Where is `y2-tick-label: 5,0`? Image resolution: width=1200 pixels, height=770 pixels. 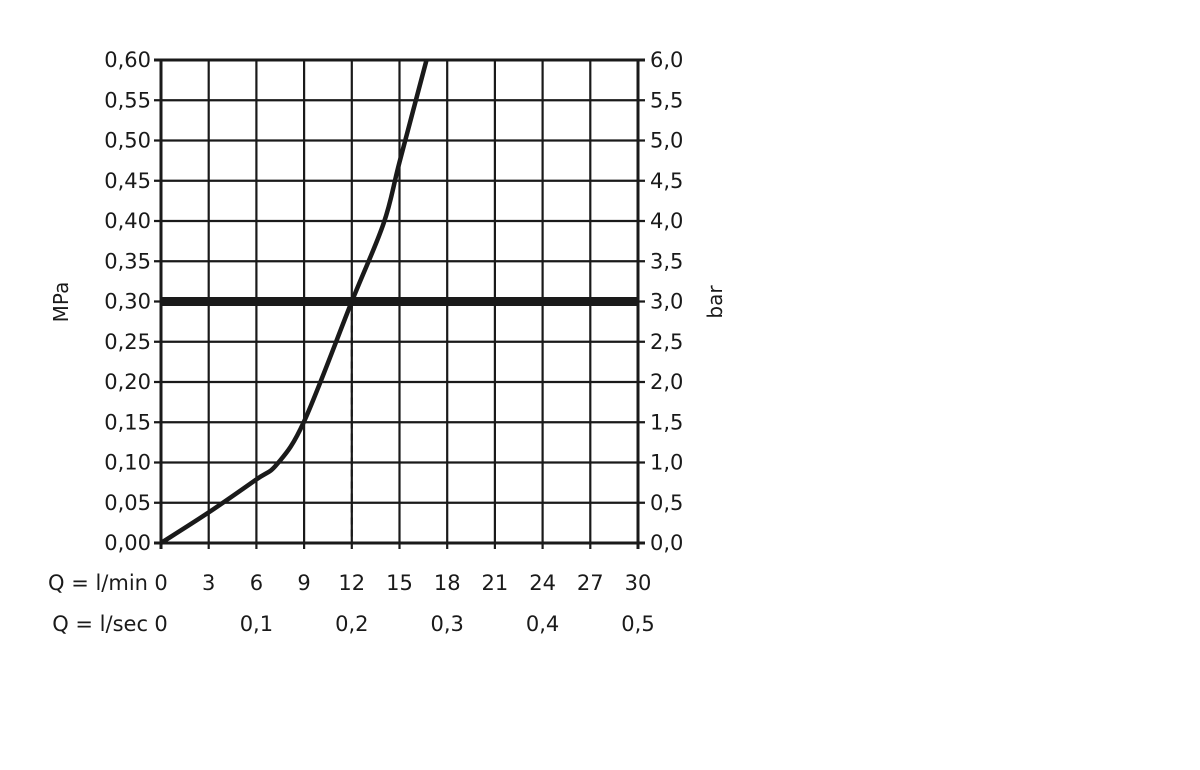
y2-tick-label: 5,0 is located at coordinates (666, 141).